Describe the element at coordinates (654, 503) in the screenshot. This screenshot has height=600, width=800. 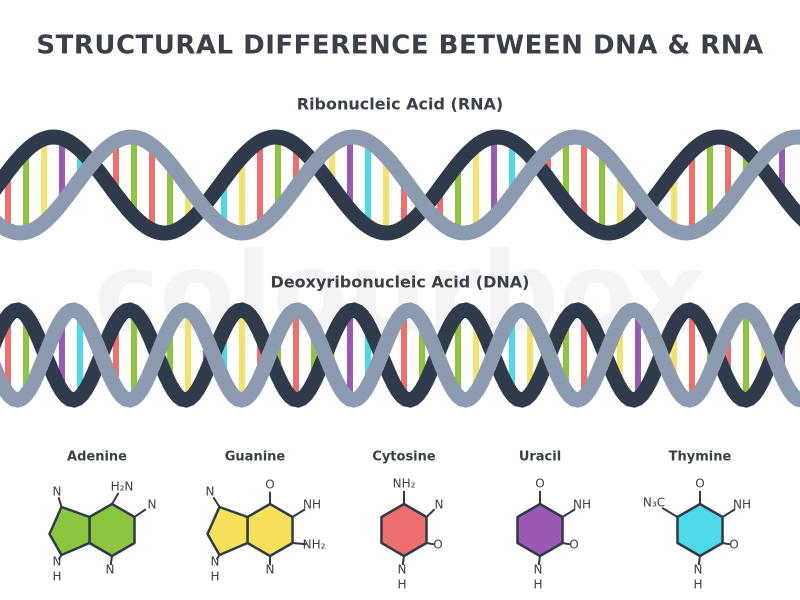
I see `atom-label: N₃C` at that location.